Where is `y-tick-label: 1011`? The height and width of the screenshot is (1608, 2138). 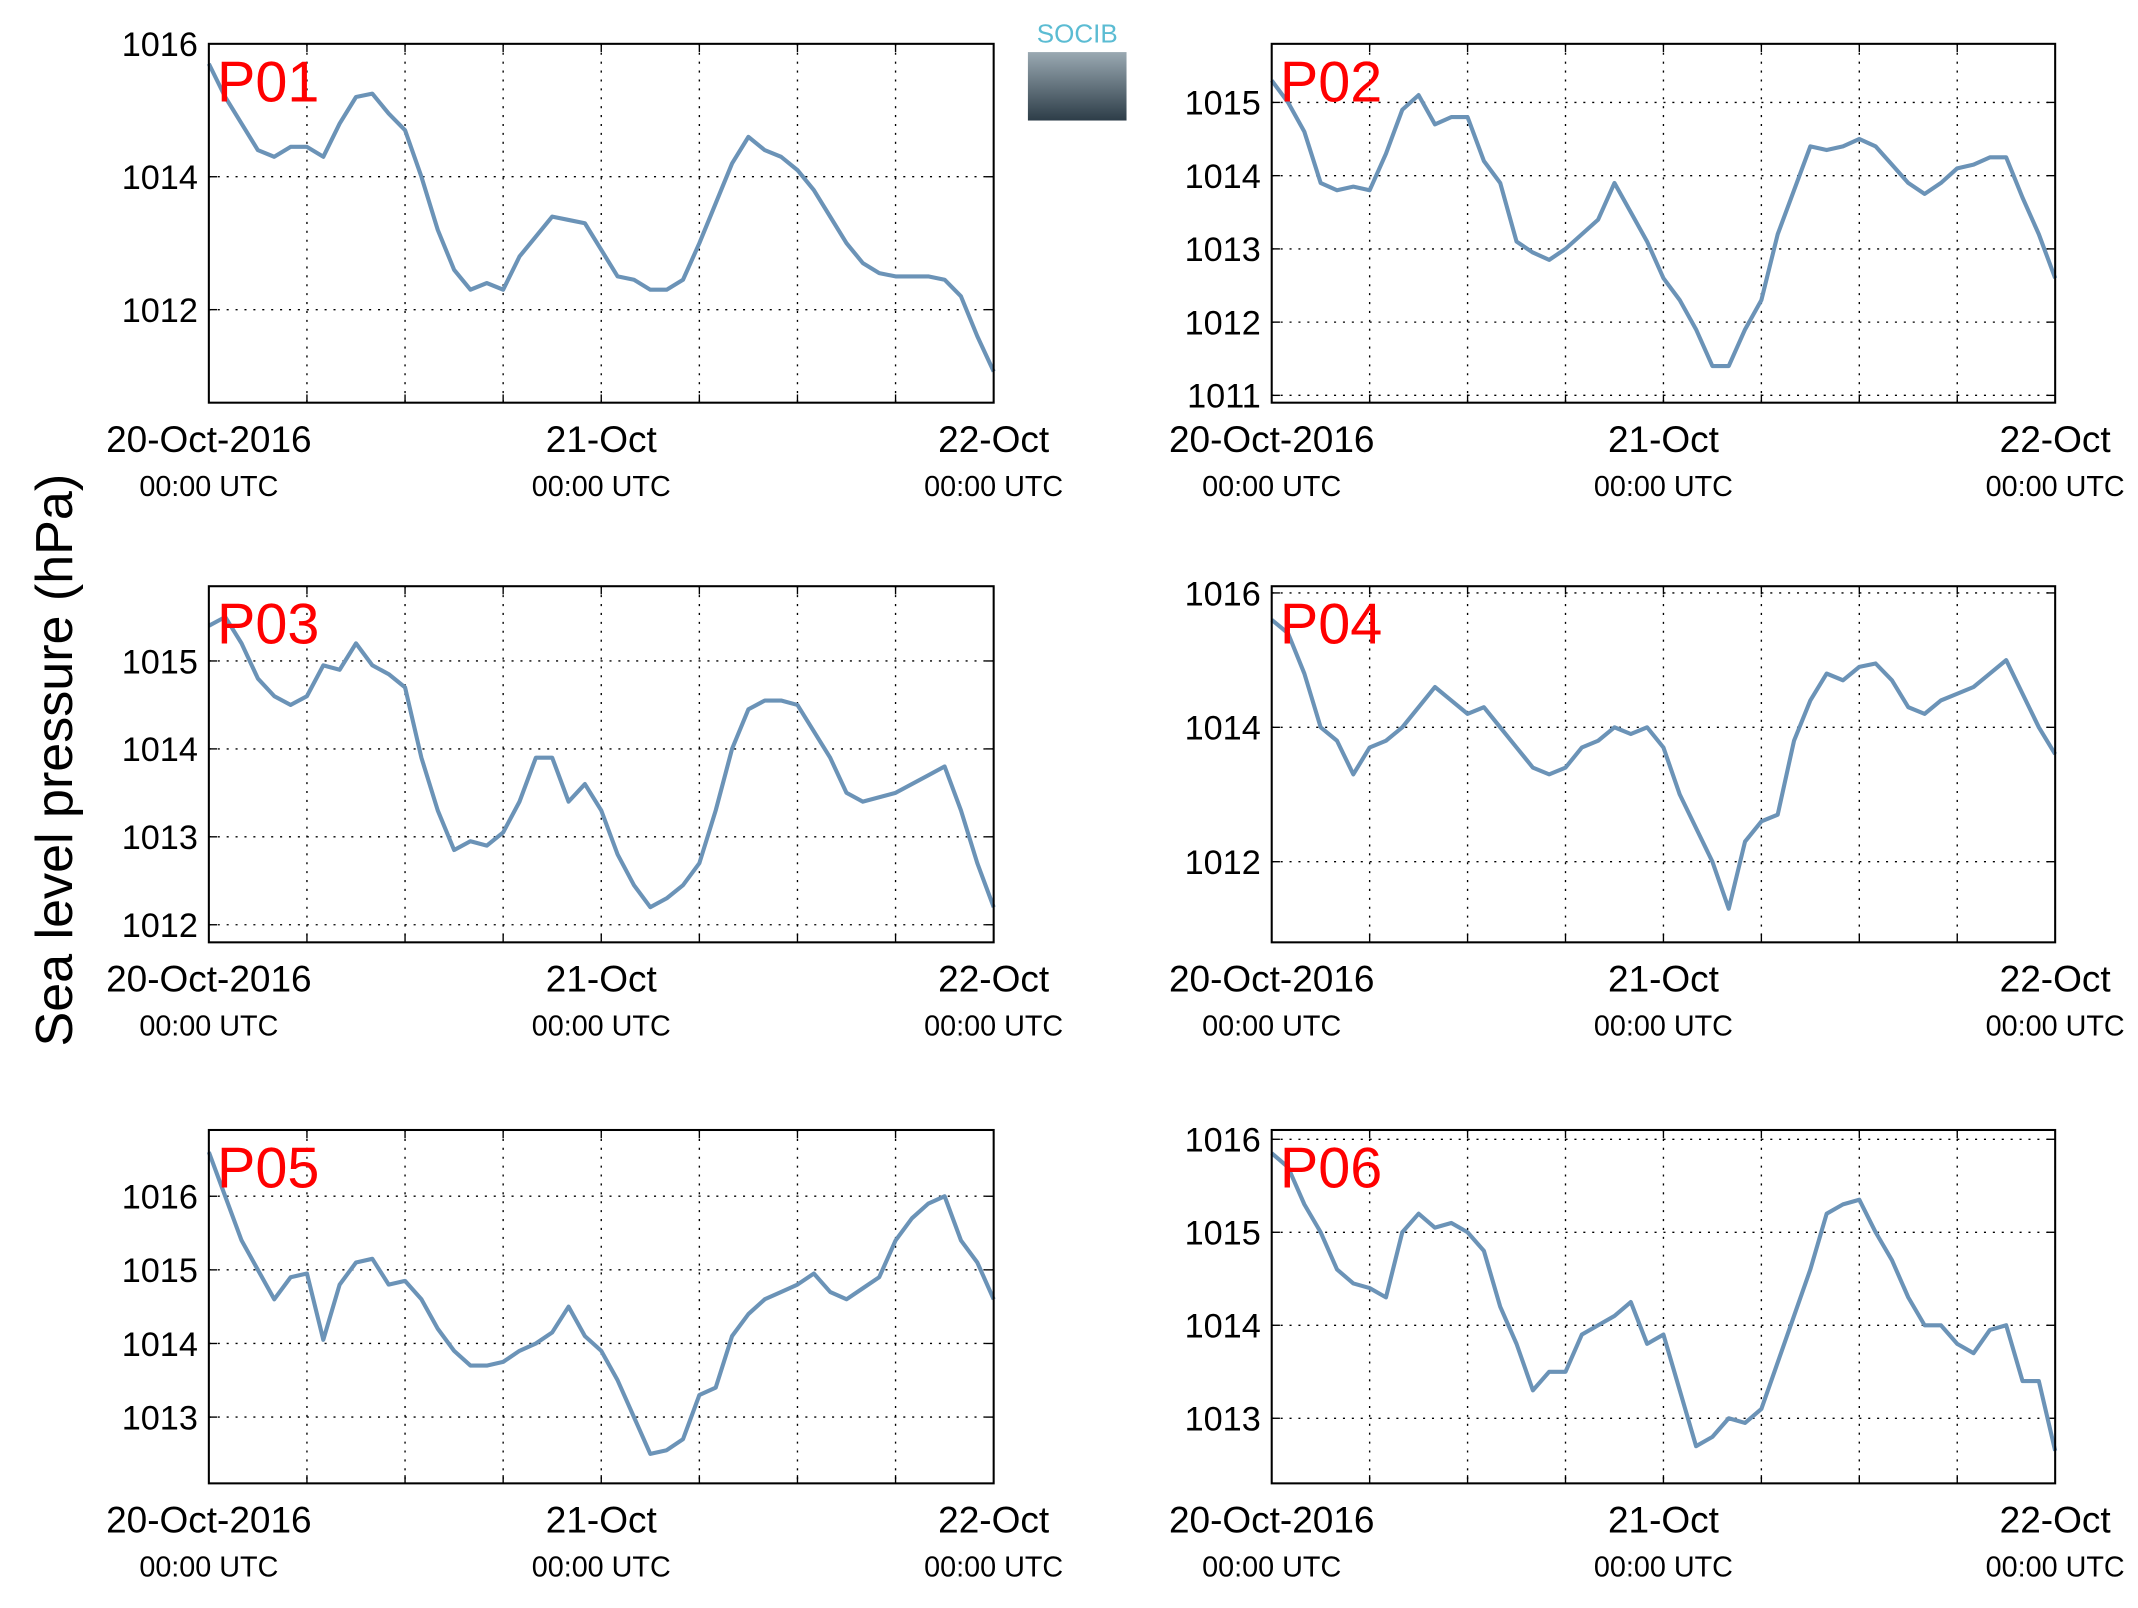 y-tick-label: 1011 is located at coordinates (1224, 397).